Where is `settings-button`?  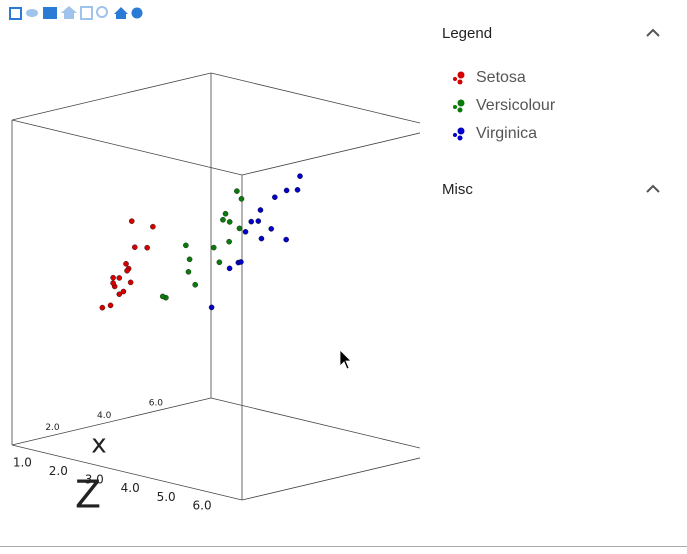
settings-button is located at coordinates (137, 13).